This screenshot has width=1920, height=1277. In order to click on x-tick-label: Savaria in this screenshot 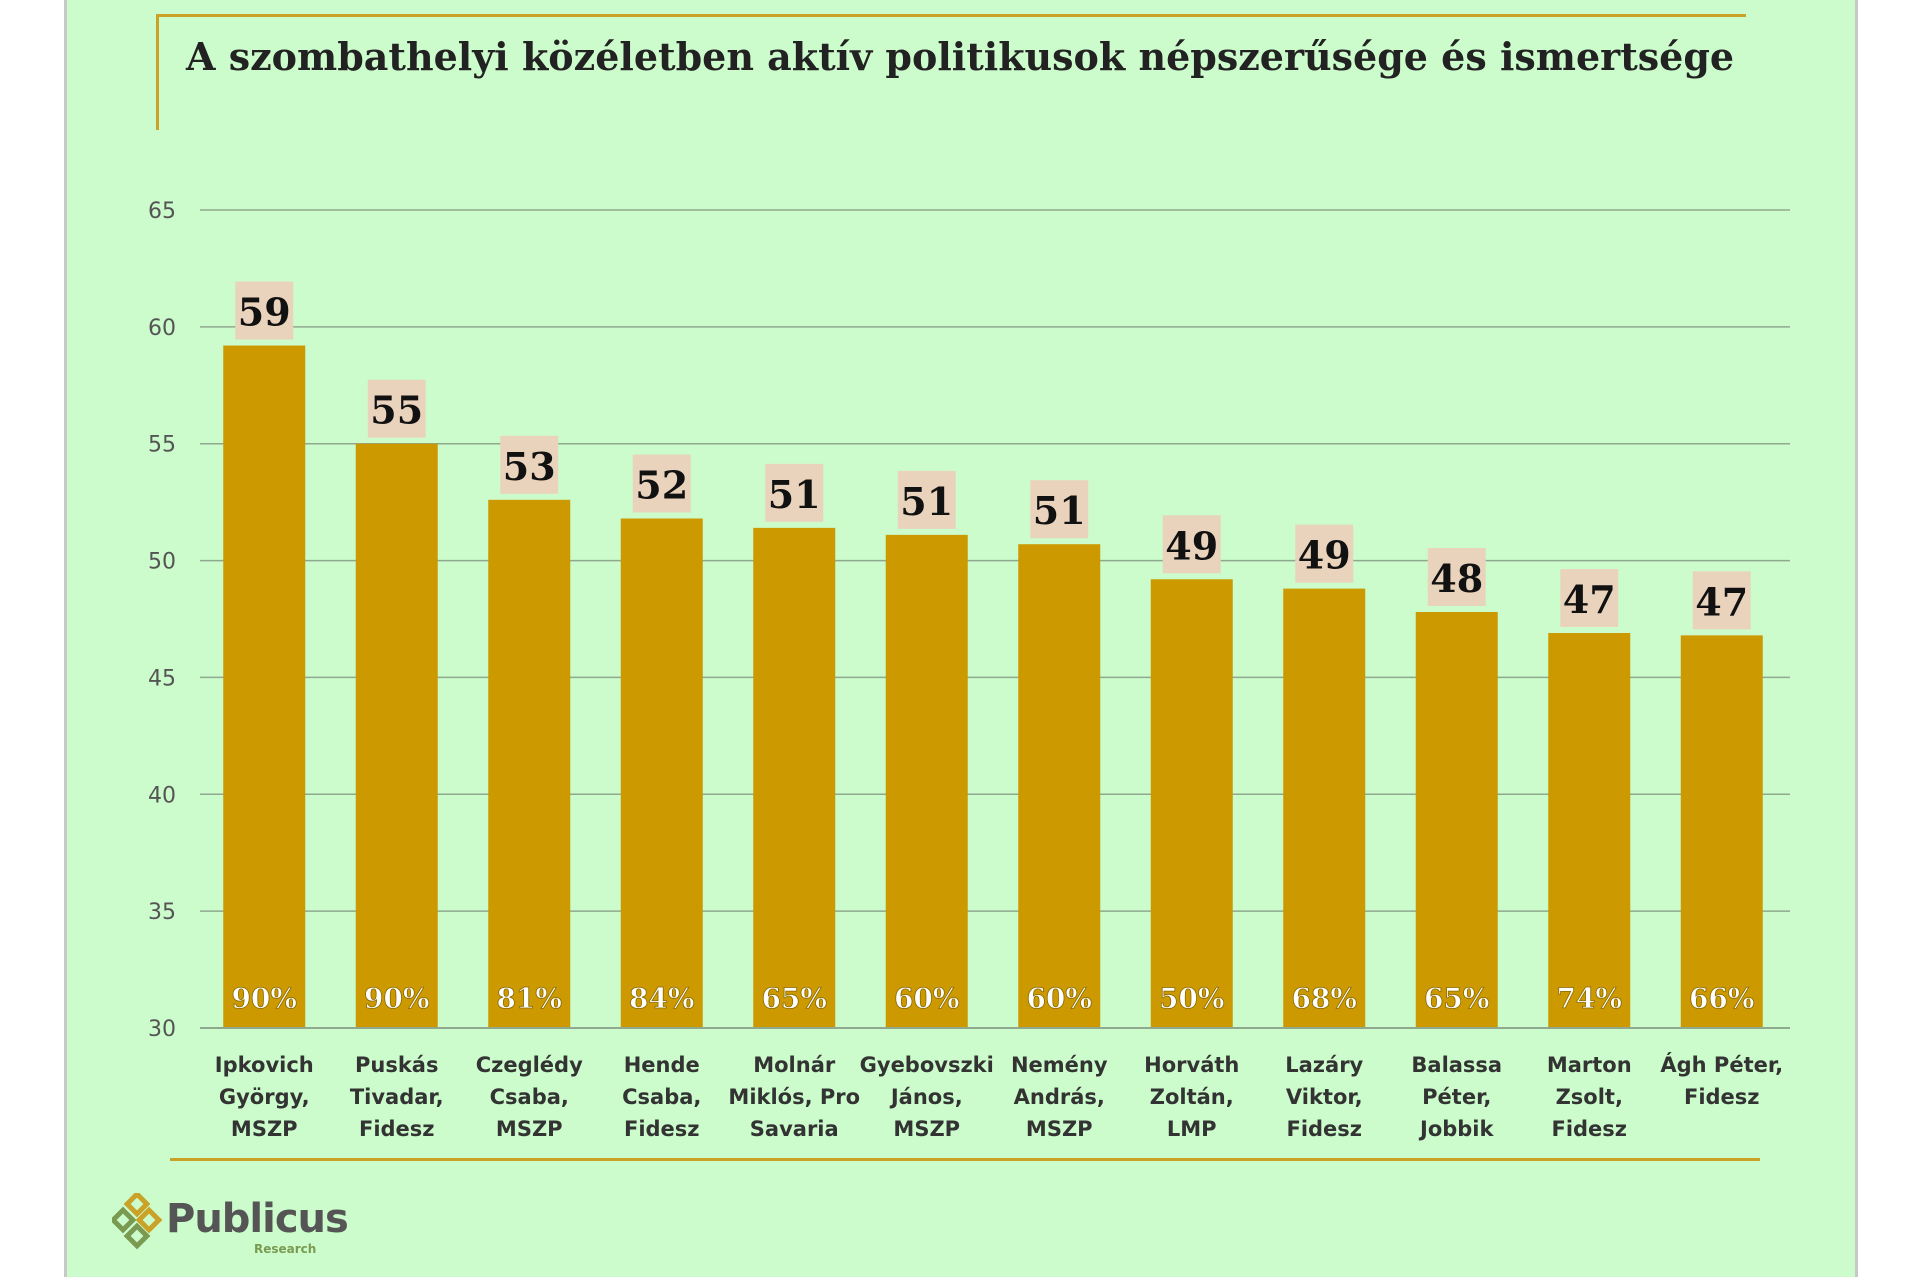, I will do `click(794, 1129)`.